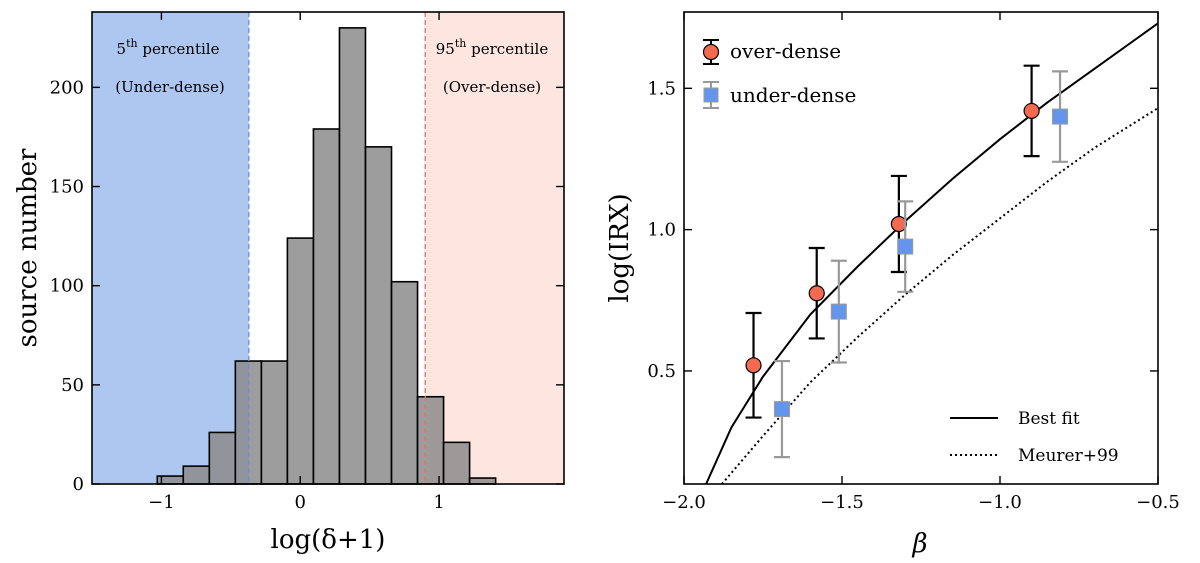 Image resolution: width=1200 pixels, height=563 pixels. What do you see at coordinates (779, 74) in the screenshot?
I see `legend-top: over-dense under-dense` at bounding box center [779, 74].